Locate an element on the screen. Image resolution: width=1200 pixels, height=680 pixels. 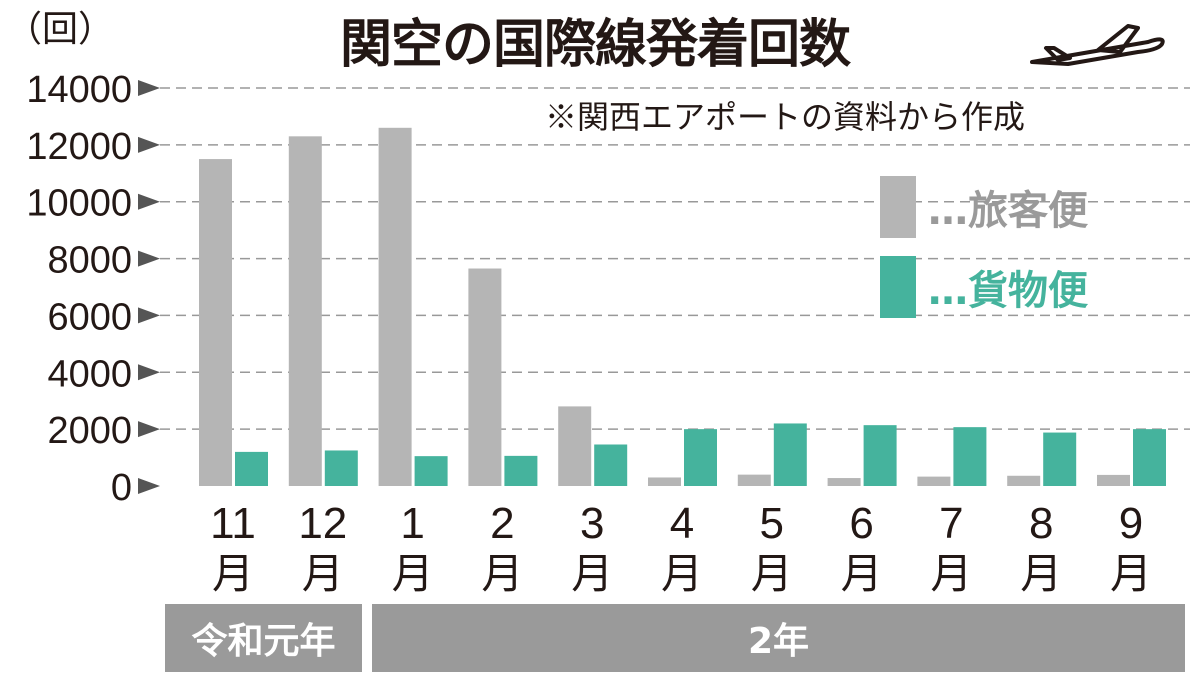
y-tick-label: 4000 is located at coordinates (89, 374).